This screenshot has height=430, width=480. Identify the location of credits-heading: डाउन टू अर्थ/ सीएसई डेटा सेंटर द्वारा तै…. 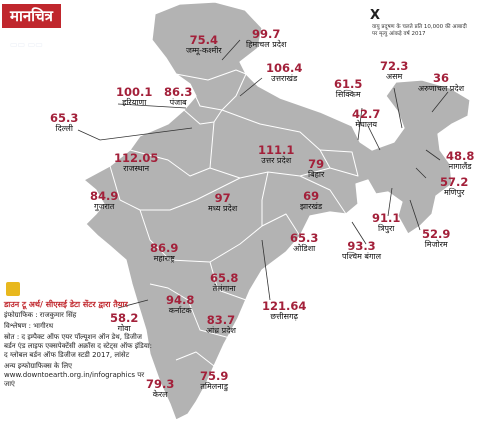
(66, 304).